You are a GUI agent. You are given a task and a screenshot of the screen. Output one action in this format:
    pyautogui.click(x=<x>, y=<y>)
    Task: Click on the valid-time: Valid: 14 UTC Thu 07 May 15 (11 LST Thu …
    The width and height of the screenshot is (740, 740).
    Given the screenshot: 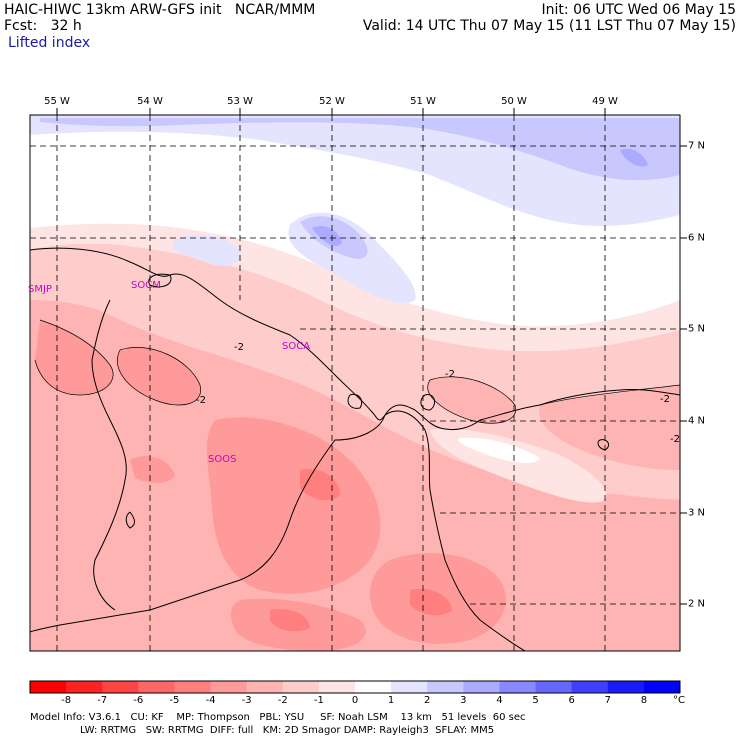 What is the action you would take?
    pyautogui.click(x=549, y=26)
    